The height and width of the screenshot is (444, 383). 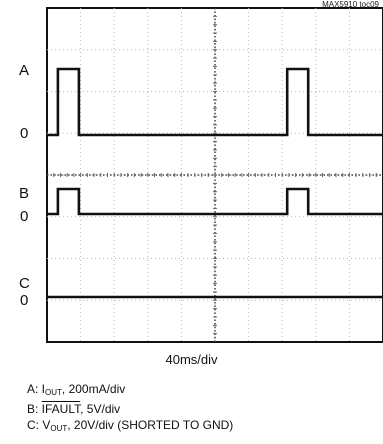 What do you see at coordinates (24, 283) in the screenshot?
I see `trace-c-label: C` at bounding box center [24, 283].